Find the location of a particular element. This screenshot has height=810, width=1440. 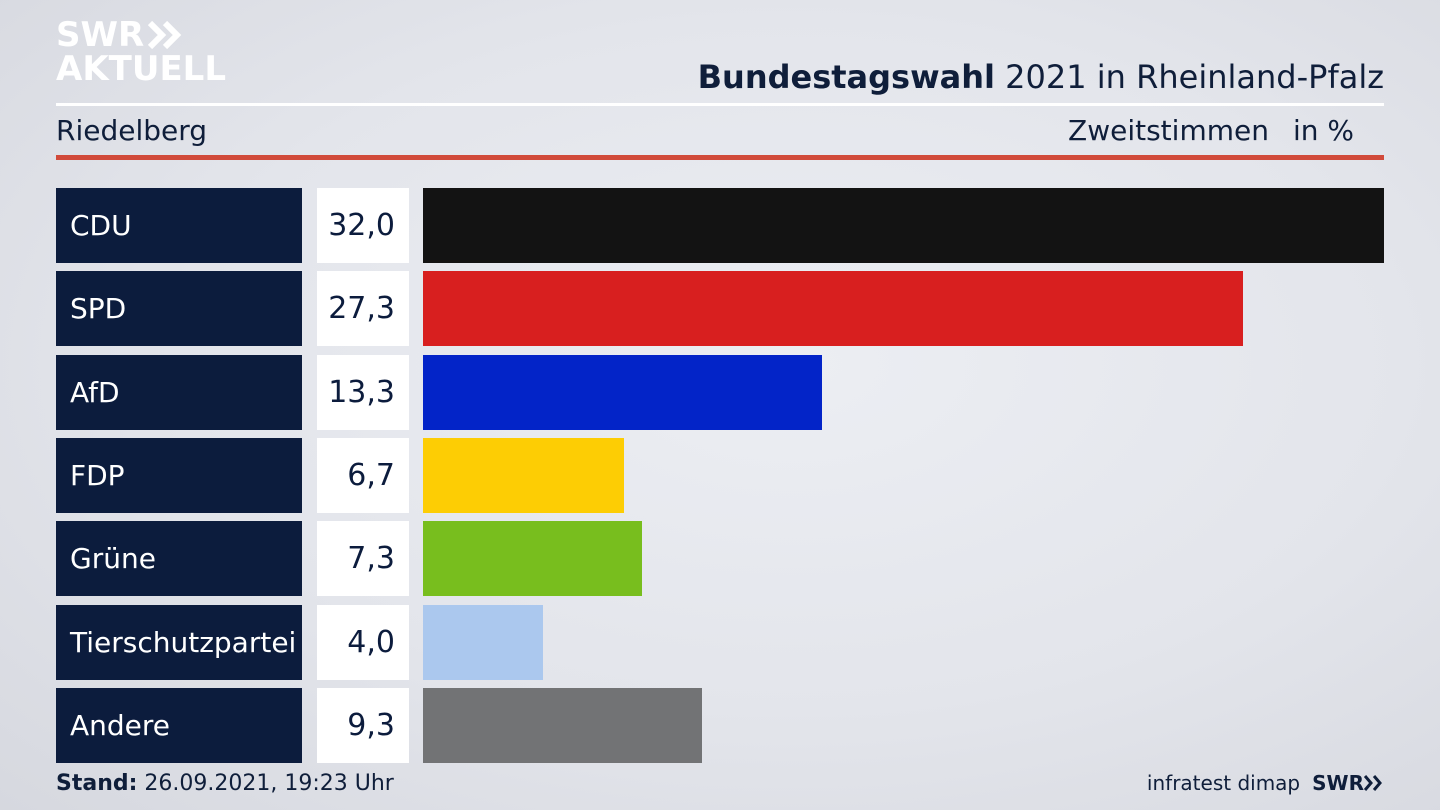

page-title: Bundestagswahl 2021 in Rheinland-Pfalz is located at coordinates (1041, 77).